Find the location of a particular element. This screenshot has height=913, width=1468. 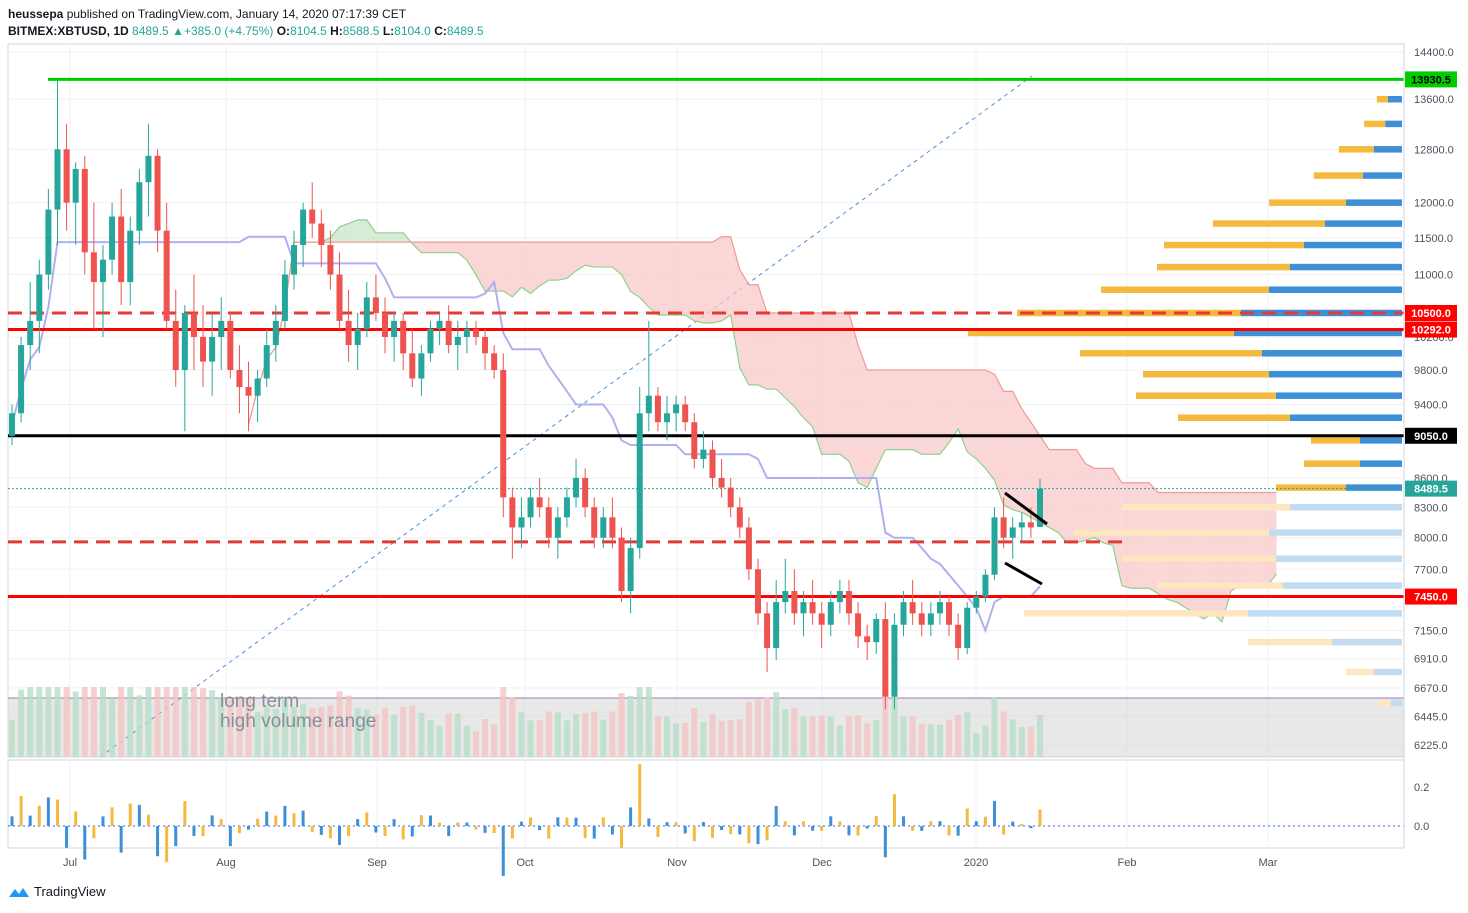

price-tick-label: 11000.0 is located at coordinates (1433, 276).